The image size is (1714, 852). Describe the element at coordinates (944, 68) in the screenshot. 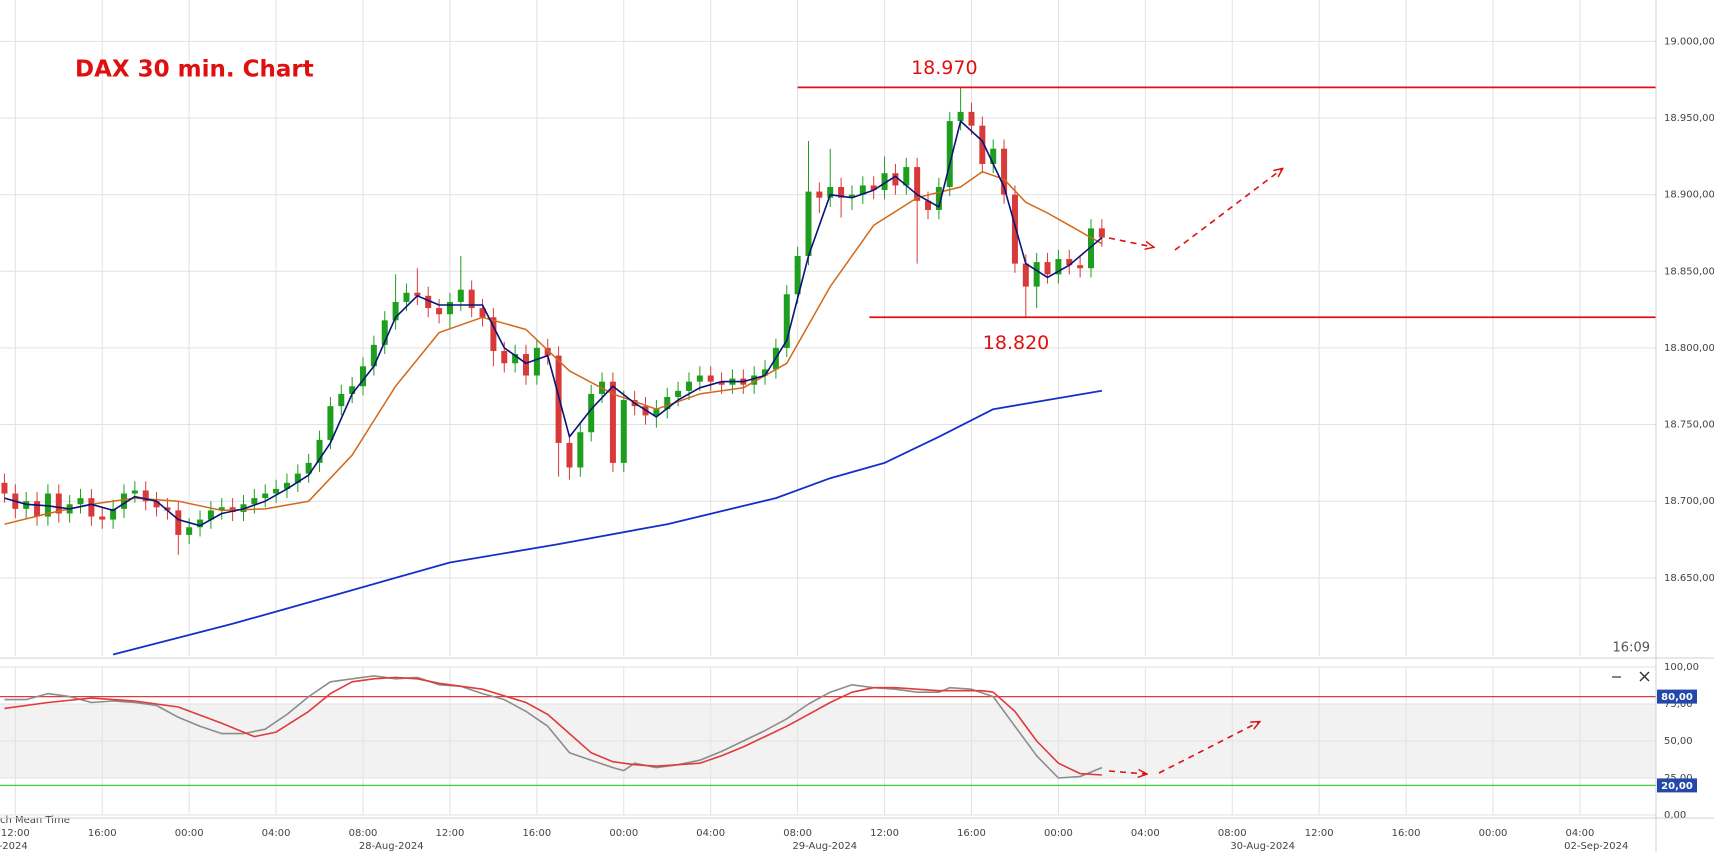

I see `level-label: 18.970` at that location.